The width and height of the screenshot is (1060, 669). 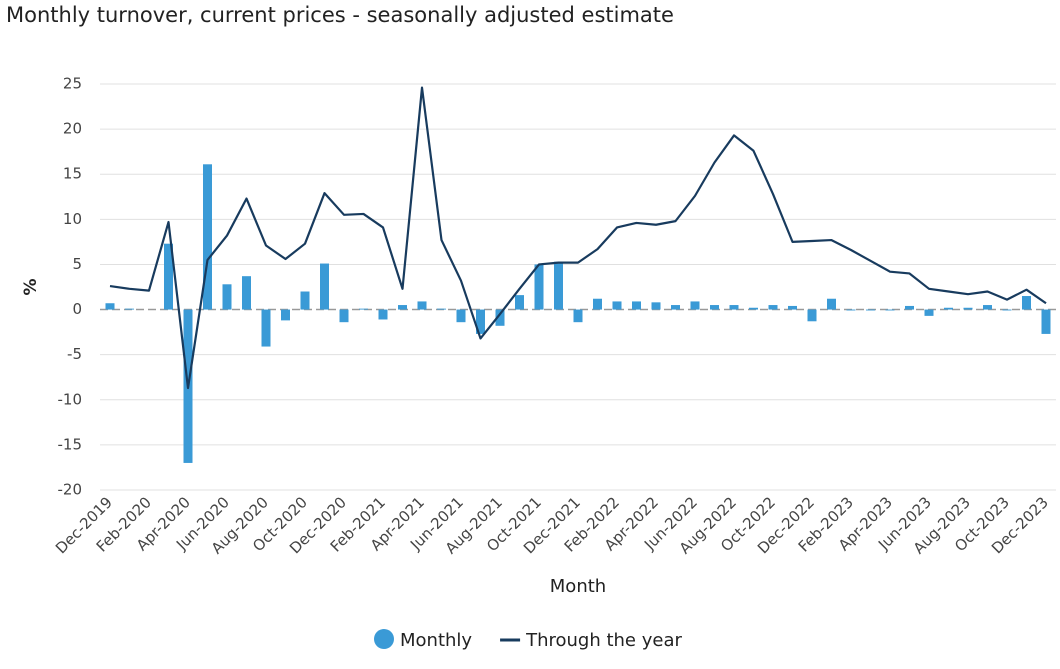 What do you see at coordinates (578, 586) in the screenshot?
I see `x-axis-label: Month` at bounding box center [578, 586].